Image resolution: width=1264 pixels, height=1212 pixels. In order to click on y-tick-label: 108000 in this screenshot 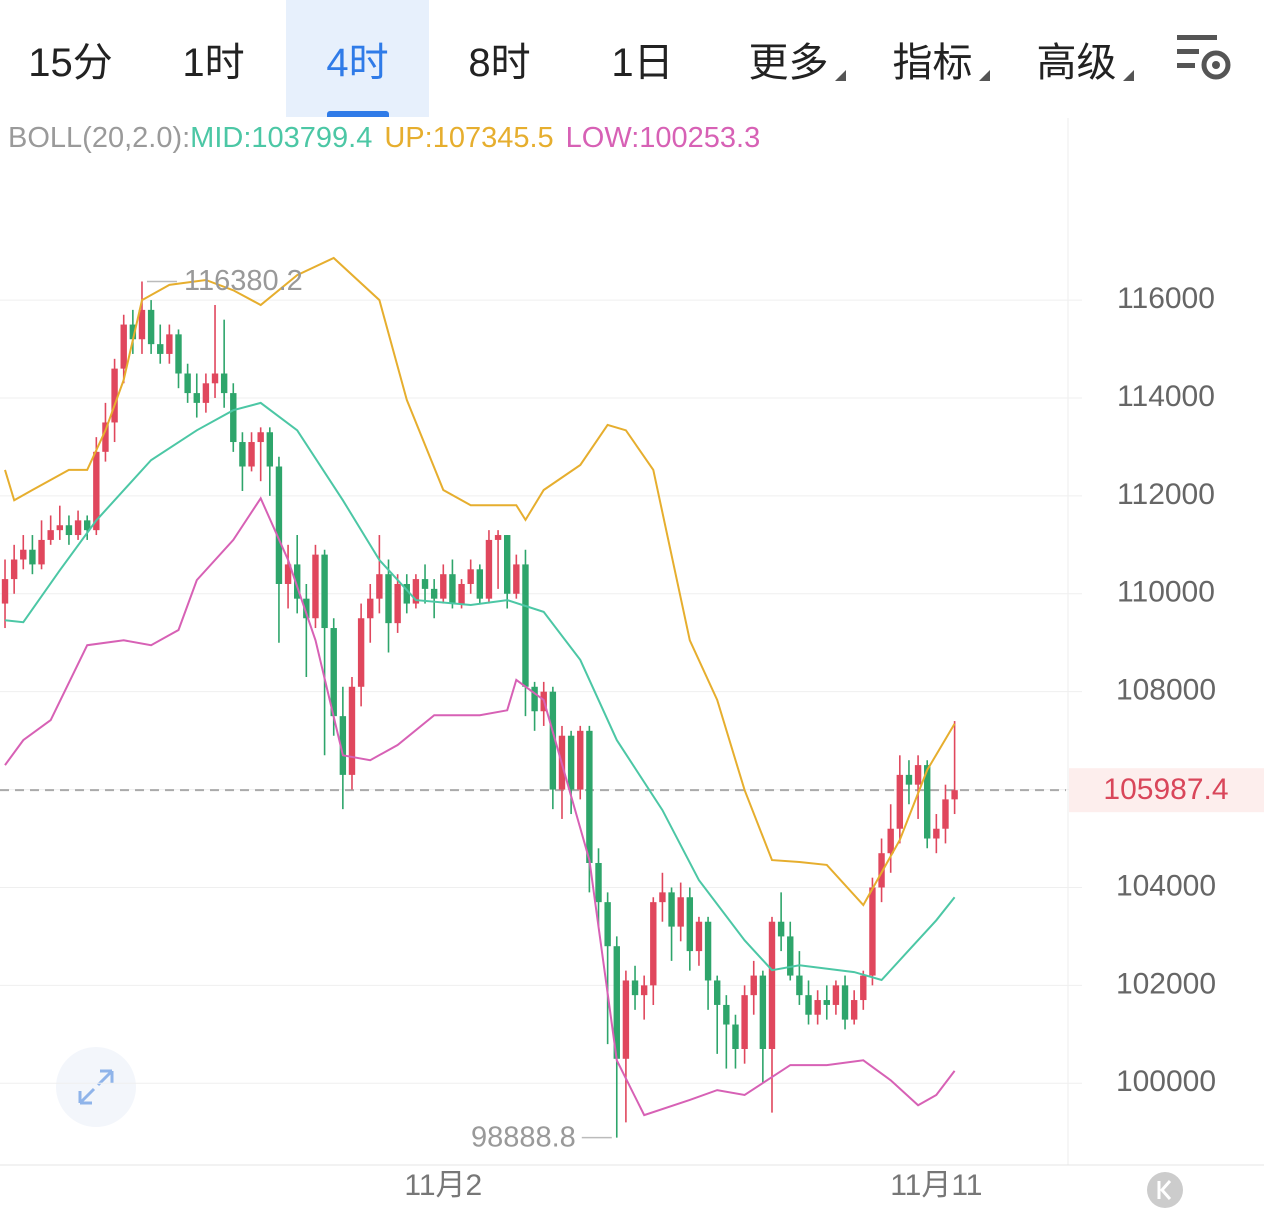, I will do `click(1166, 690)`.